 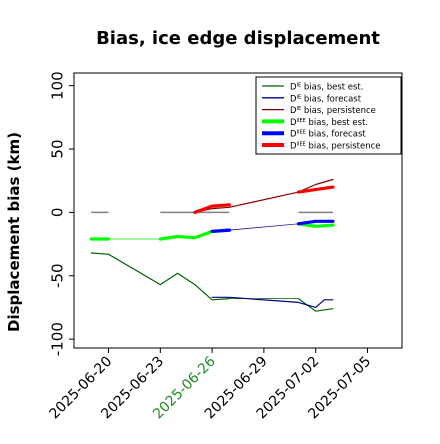 I want to click on y-tick-label: 100, so click(x=58, y=85).